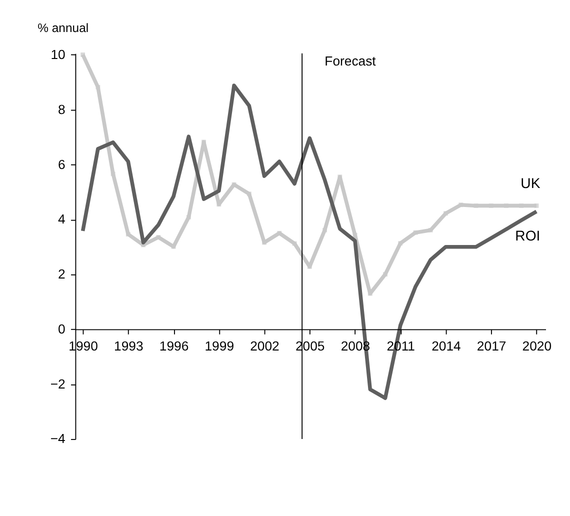 This screenshot has height=516, width=570. Describe the element at coordinates (174, 346) in the screenshot. I see `x-tick-label: 1996` at that location.